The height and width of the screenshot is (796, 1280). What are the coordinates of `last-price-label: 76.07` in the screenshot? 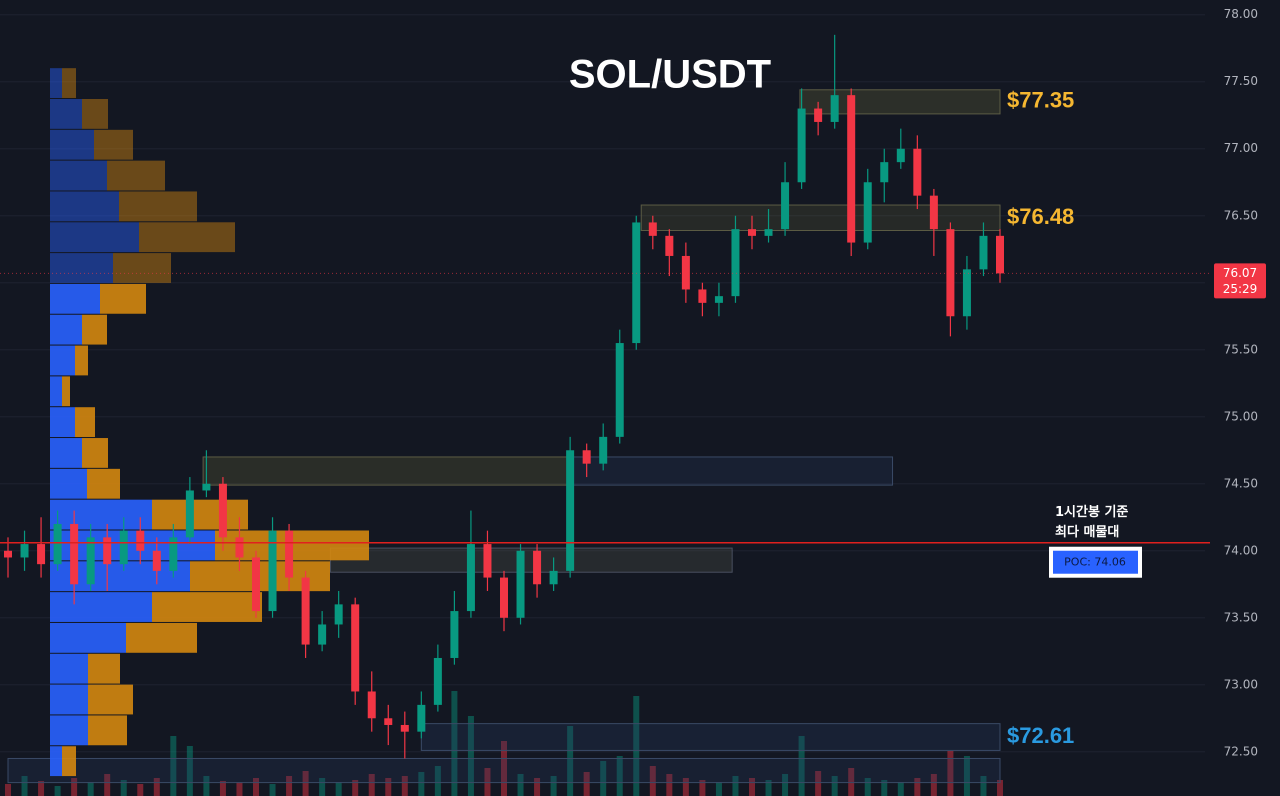 It's located at (1240, 273).